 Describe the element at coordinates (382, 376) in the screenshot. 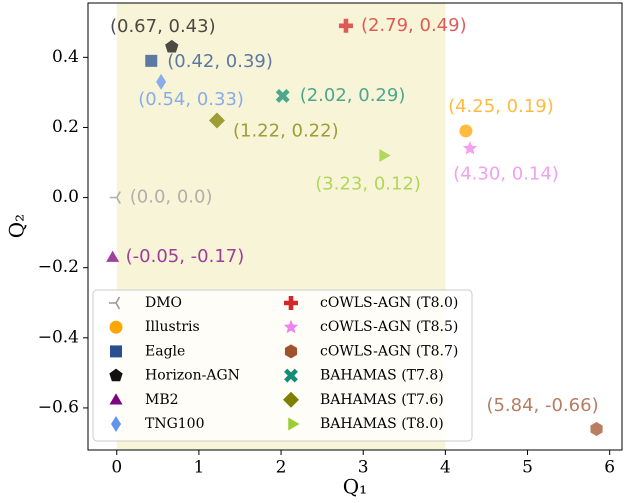

I see `legend-label: BAHAMAS (T7.8)` at that location.